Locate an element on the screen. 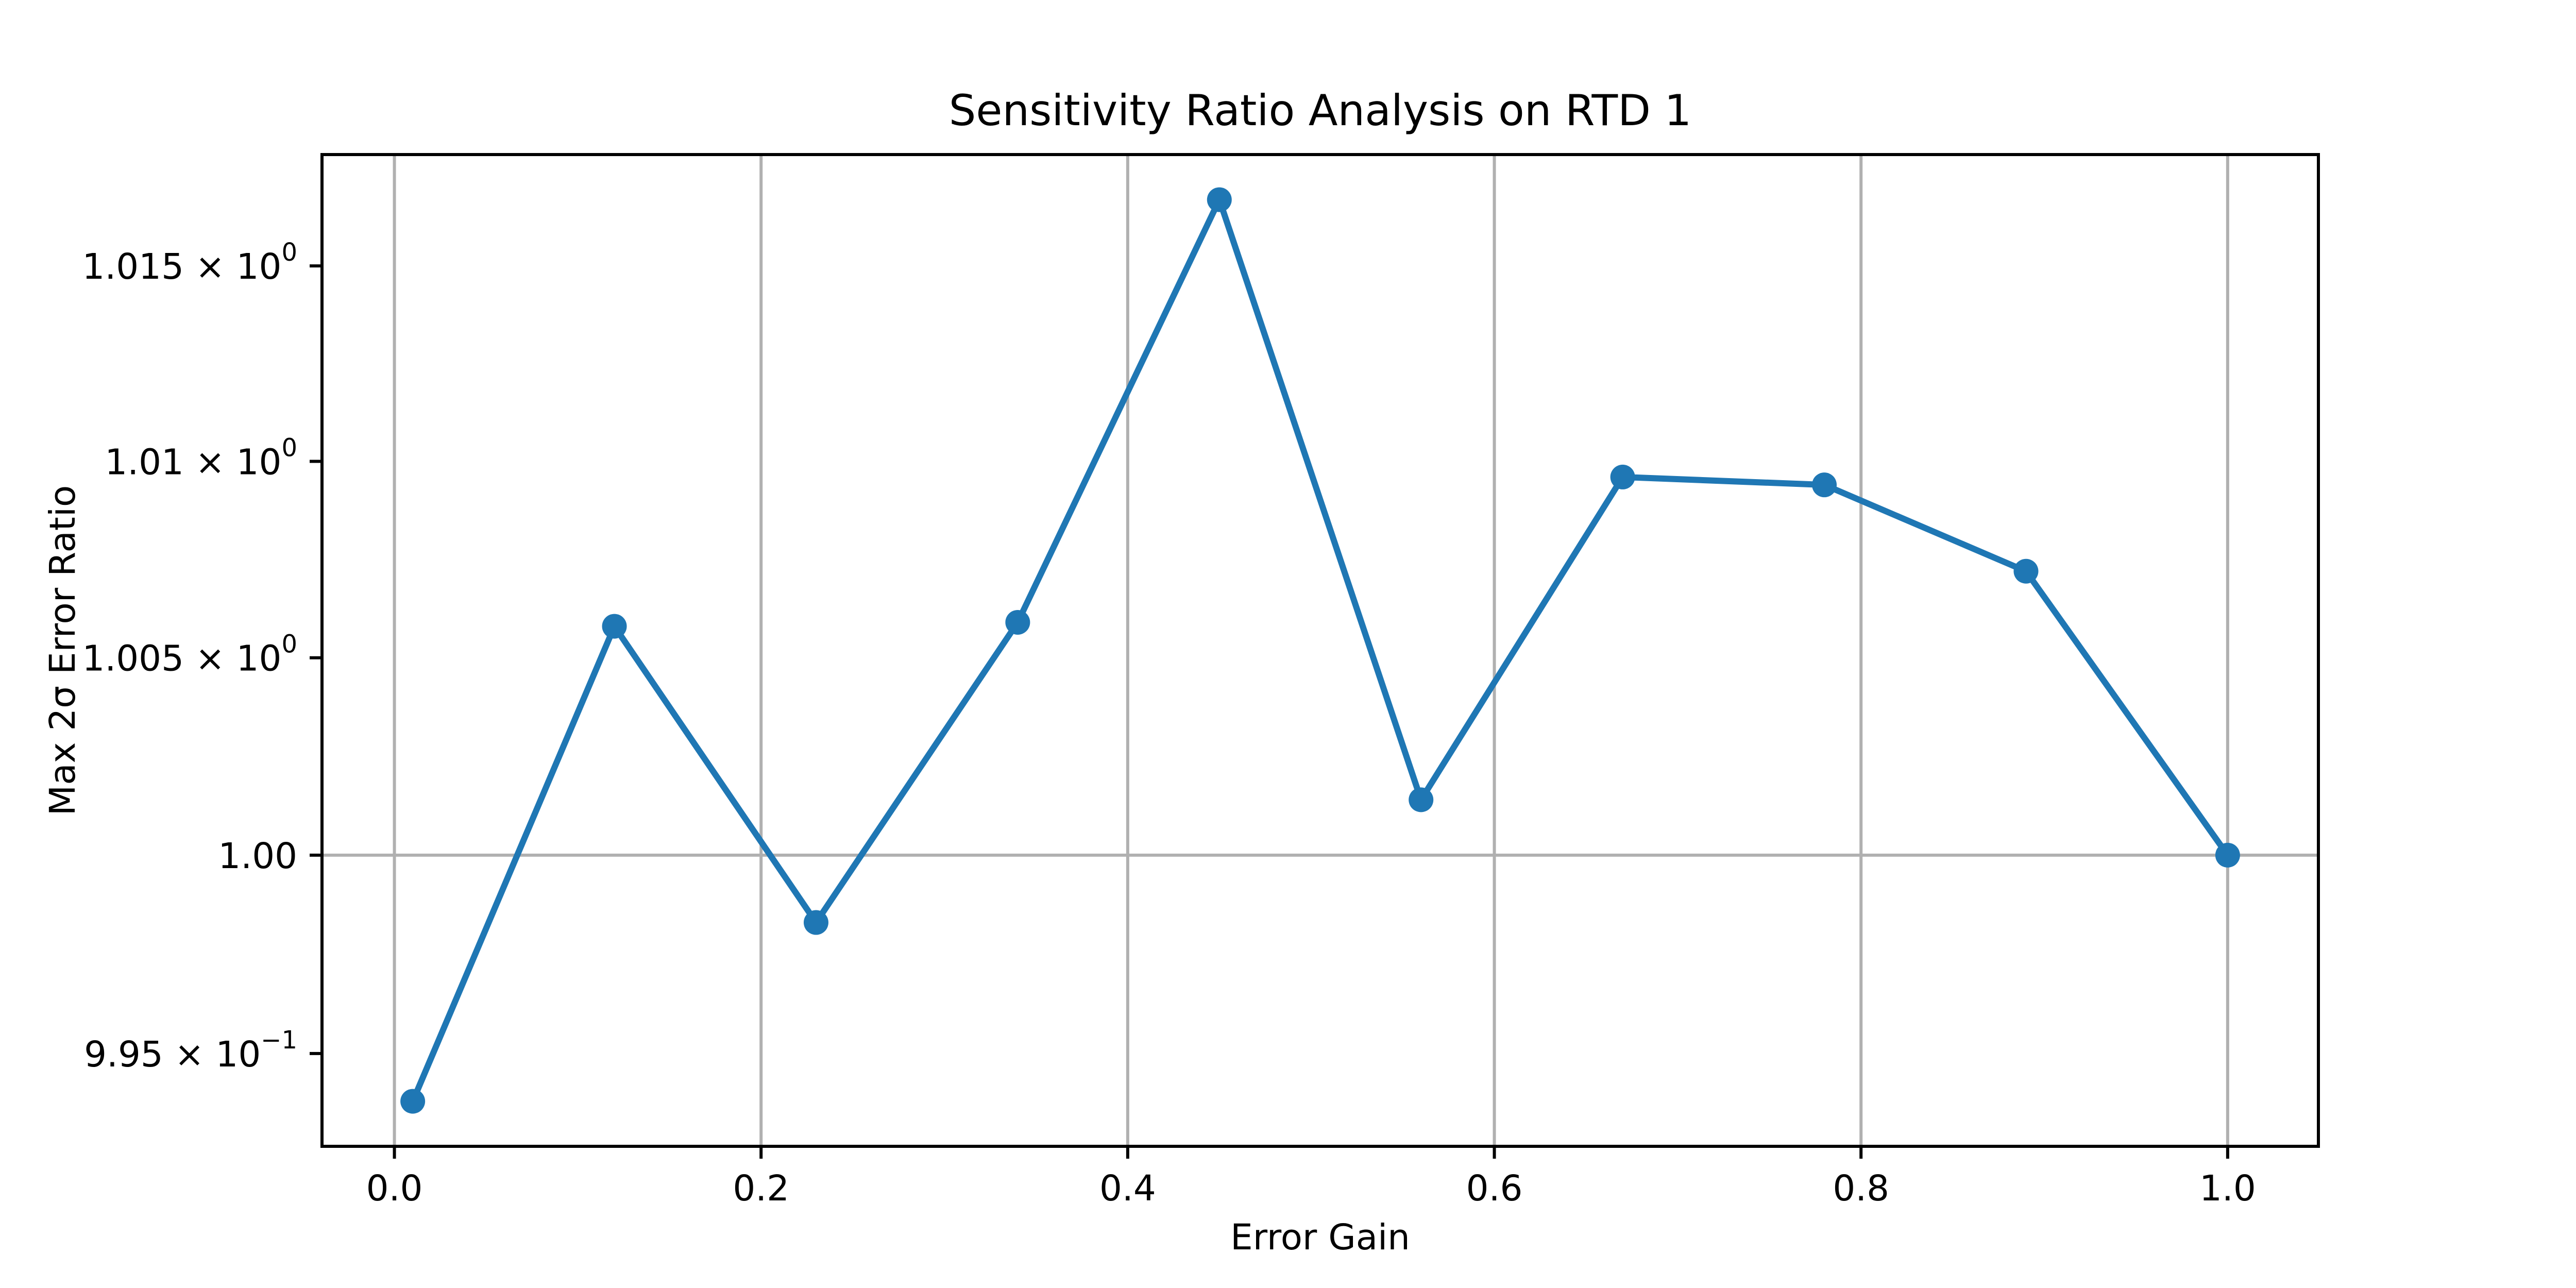  chart-title: Sensitivity Ratio Analysis on RTD 1 is located at coordinates (1320, 111).